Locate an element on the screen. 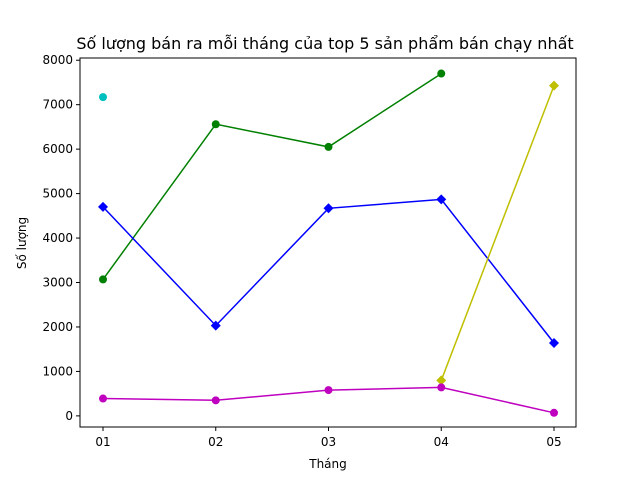  x-tick-label: 01 is located at coordinates (102, 442).